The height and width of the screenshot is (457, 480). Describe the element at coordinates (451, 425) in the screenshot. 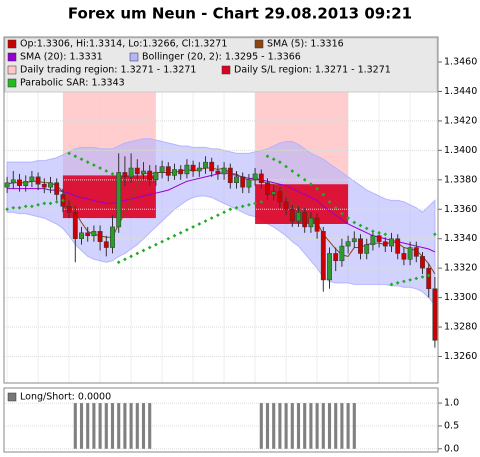

I see `y-tick-label: 0.5` at that location.